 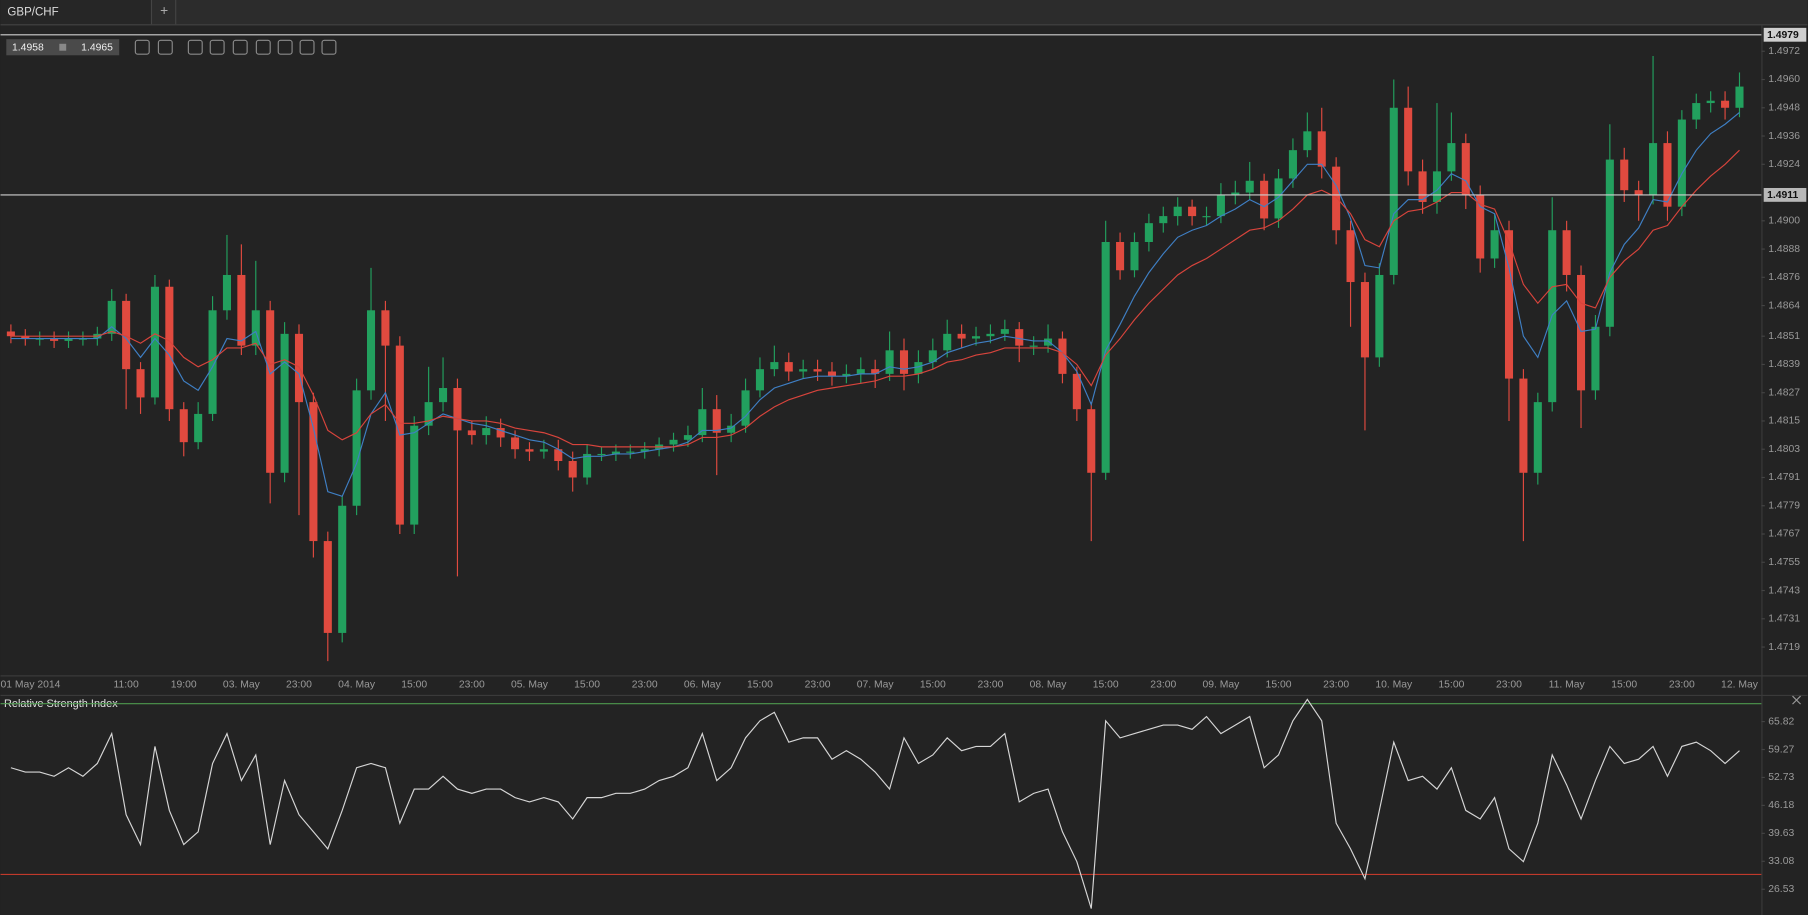 I want to click on price-marker-label: 1.4911, so click(x=1782, y=195).